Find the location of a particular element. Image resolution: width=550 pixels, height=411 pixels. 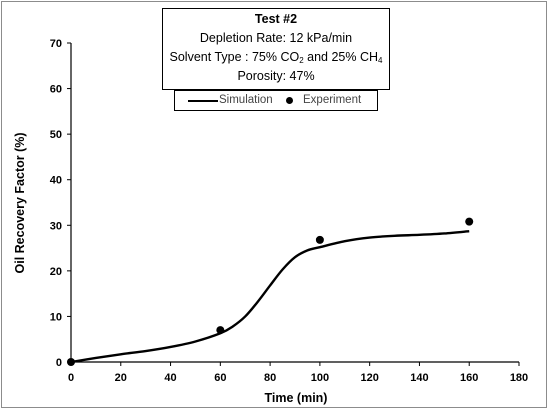

x-tick-label: 20 is located at coordinates (121, 378).